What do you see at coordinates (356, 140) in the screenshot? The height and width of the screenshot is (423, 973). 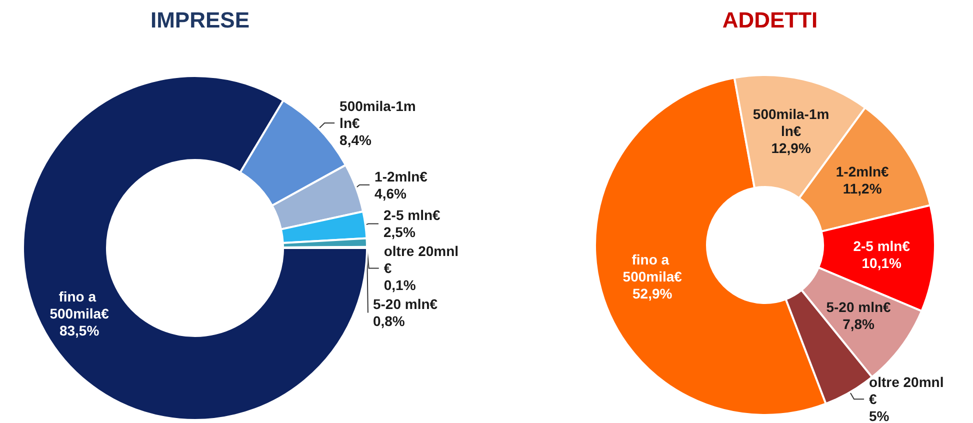 I see `data-label: 8,4%` at bounding box center [356, 140].